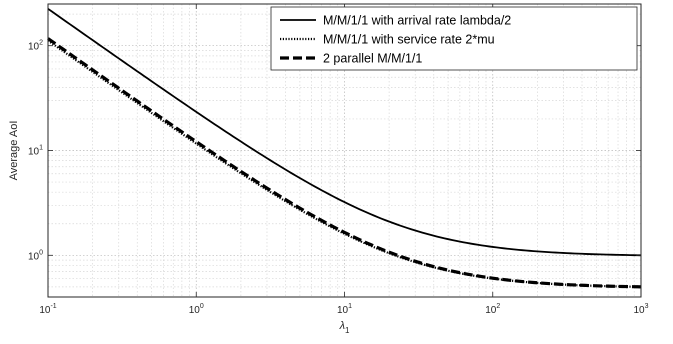 The height and width of the screenshot is (344, 673). Describe the element at coordinates (492, 309) in the screenshot. I see `x-tick-label: 10²` at that location.